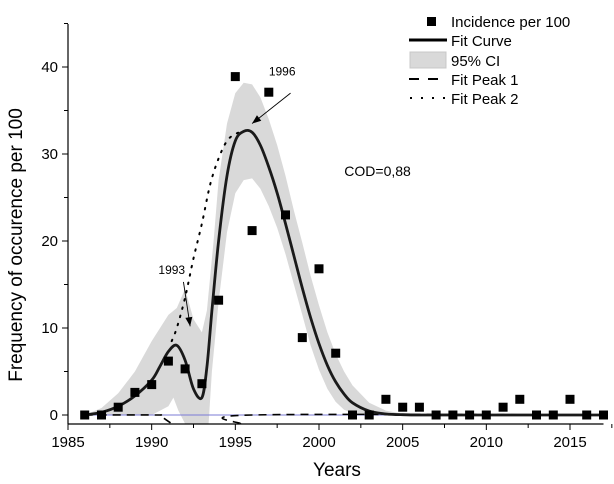  Describe the element at coordinates (54, 415) in the screenshot. I see `y-tick-label: 0` at that location.